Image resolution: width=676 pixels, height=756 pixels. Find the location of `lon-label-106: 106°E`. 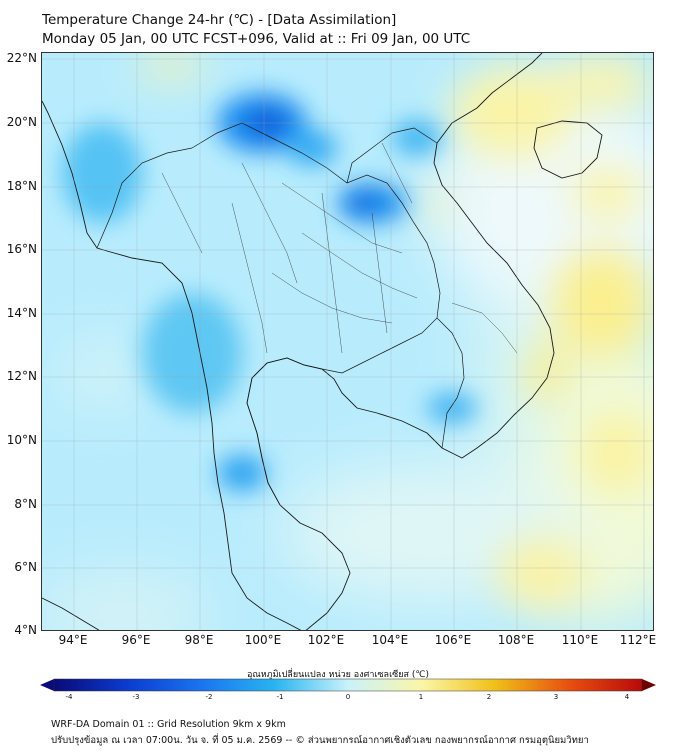

lon-label-106: 106°E is located at coordinates (453, 640).